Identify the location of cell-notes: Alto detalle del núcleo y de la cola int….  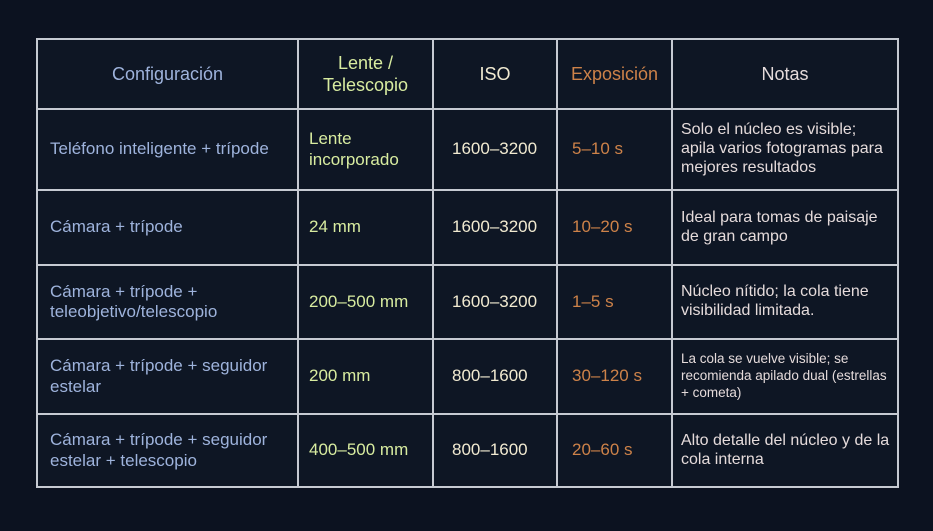
(785, 450).